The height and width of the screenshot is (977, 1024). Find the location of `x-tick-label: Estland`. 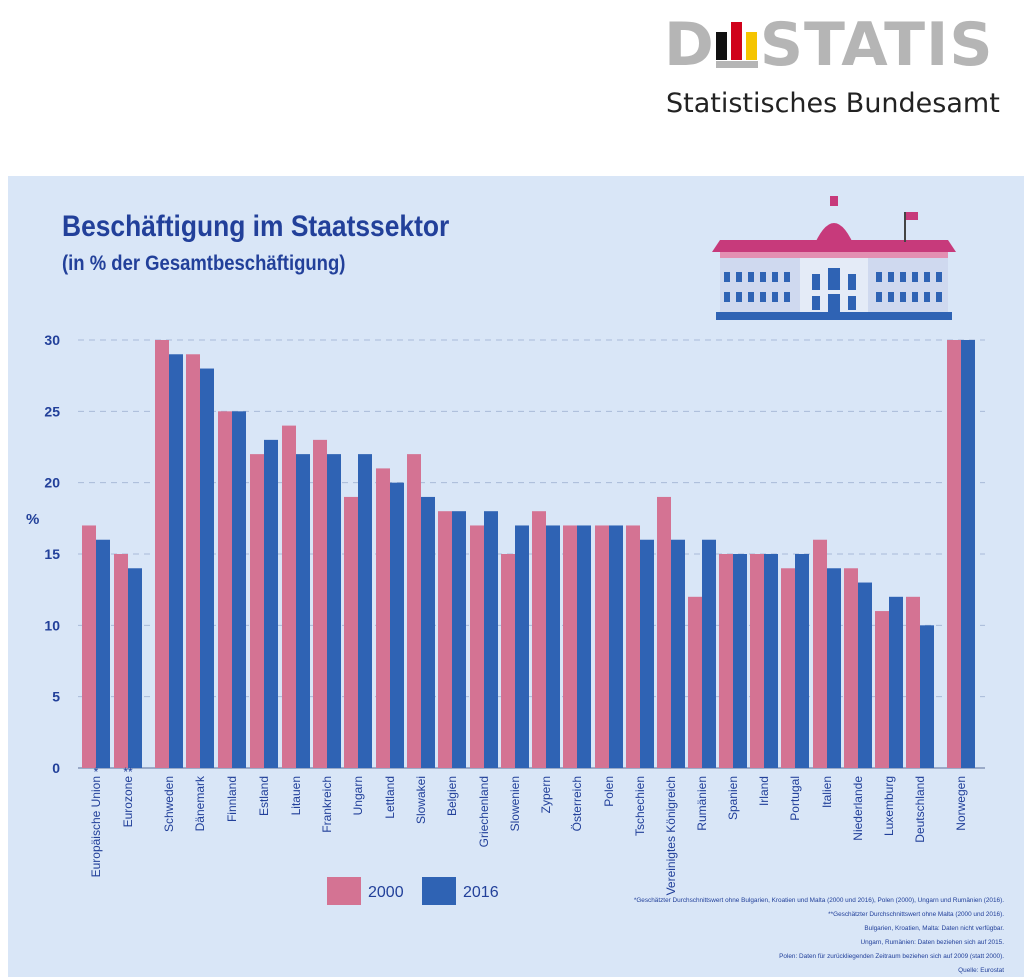

x-tick-label: Estland is located at coordinates (264, 796).